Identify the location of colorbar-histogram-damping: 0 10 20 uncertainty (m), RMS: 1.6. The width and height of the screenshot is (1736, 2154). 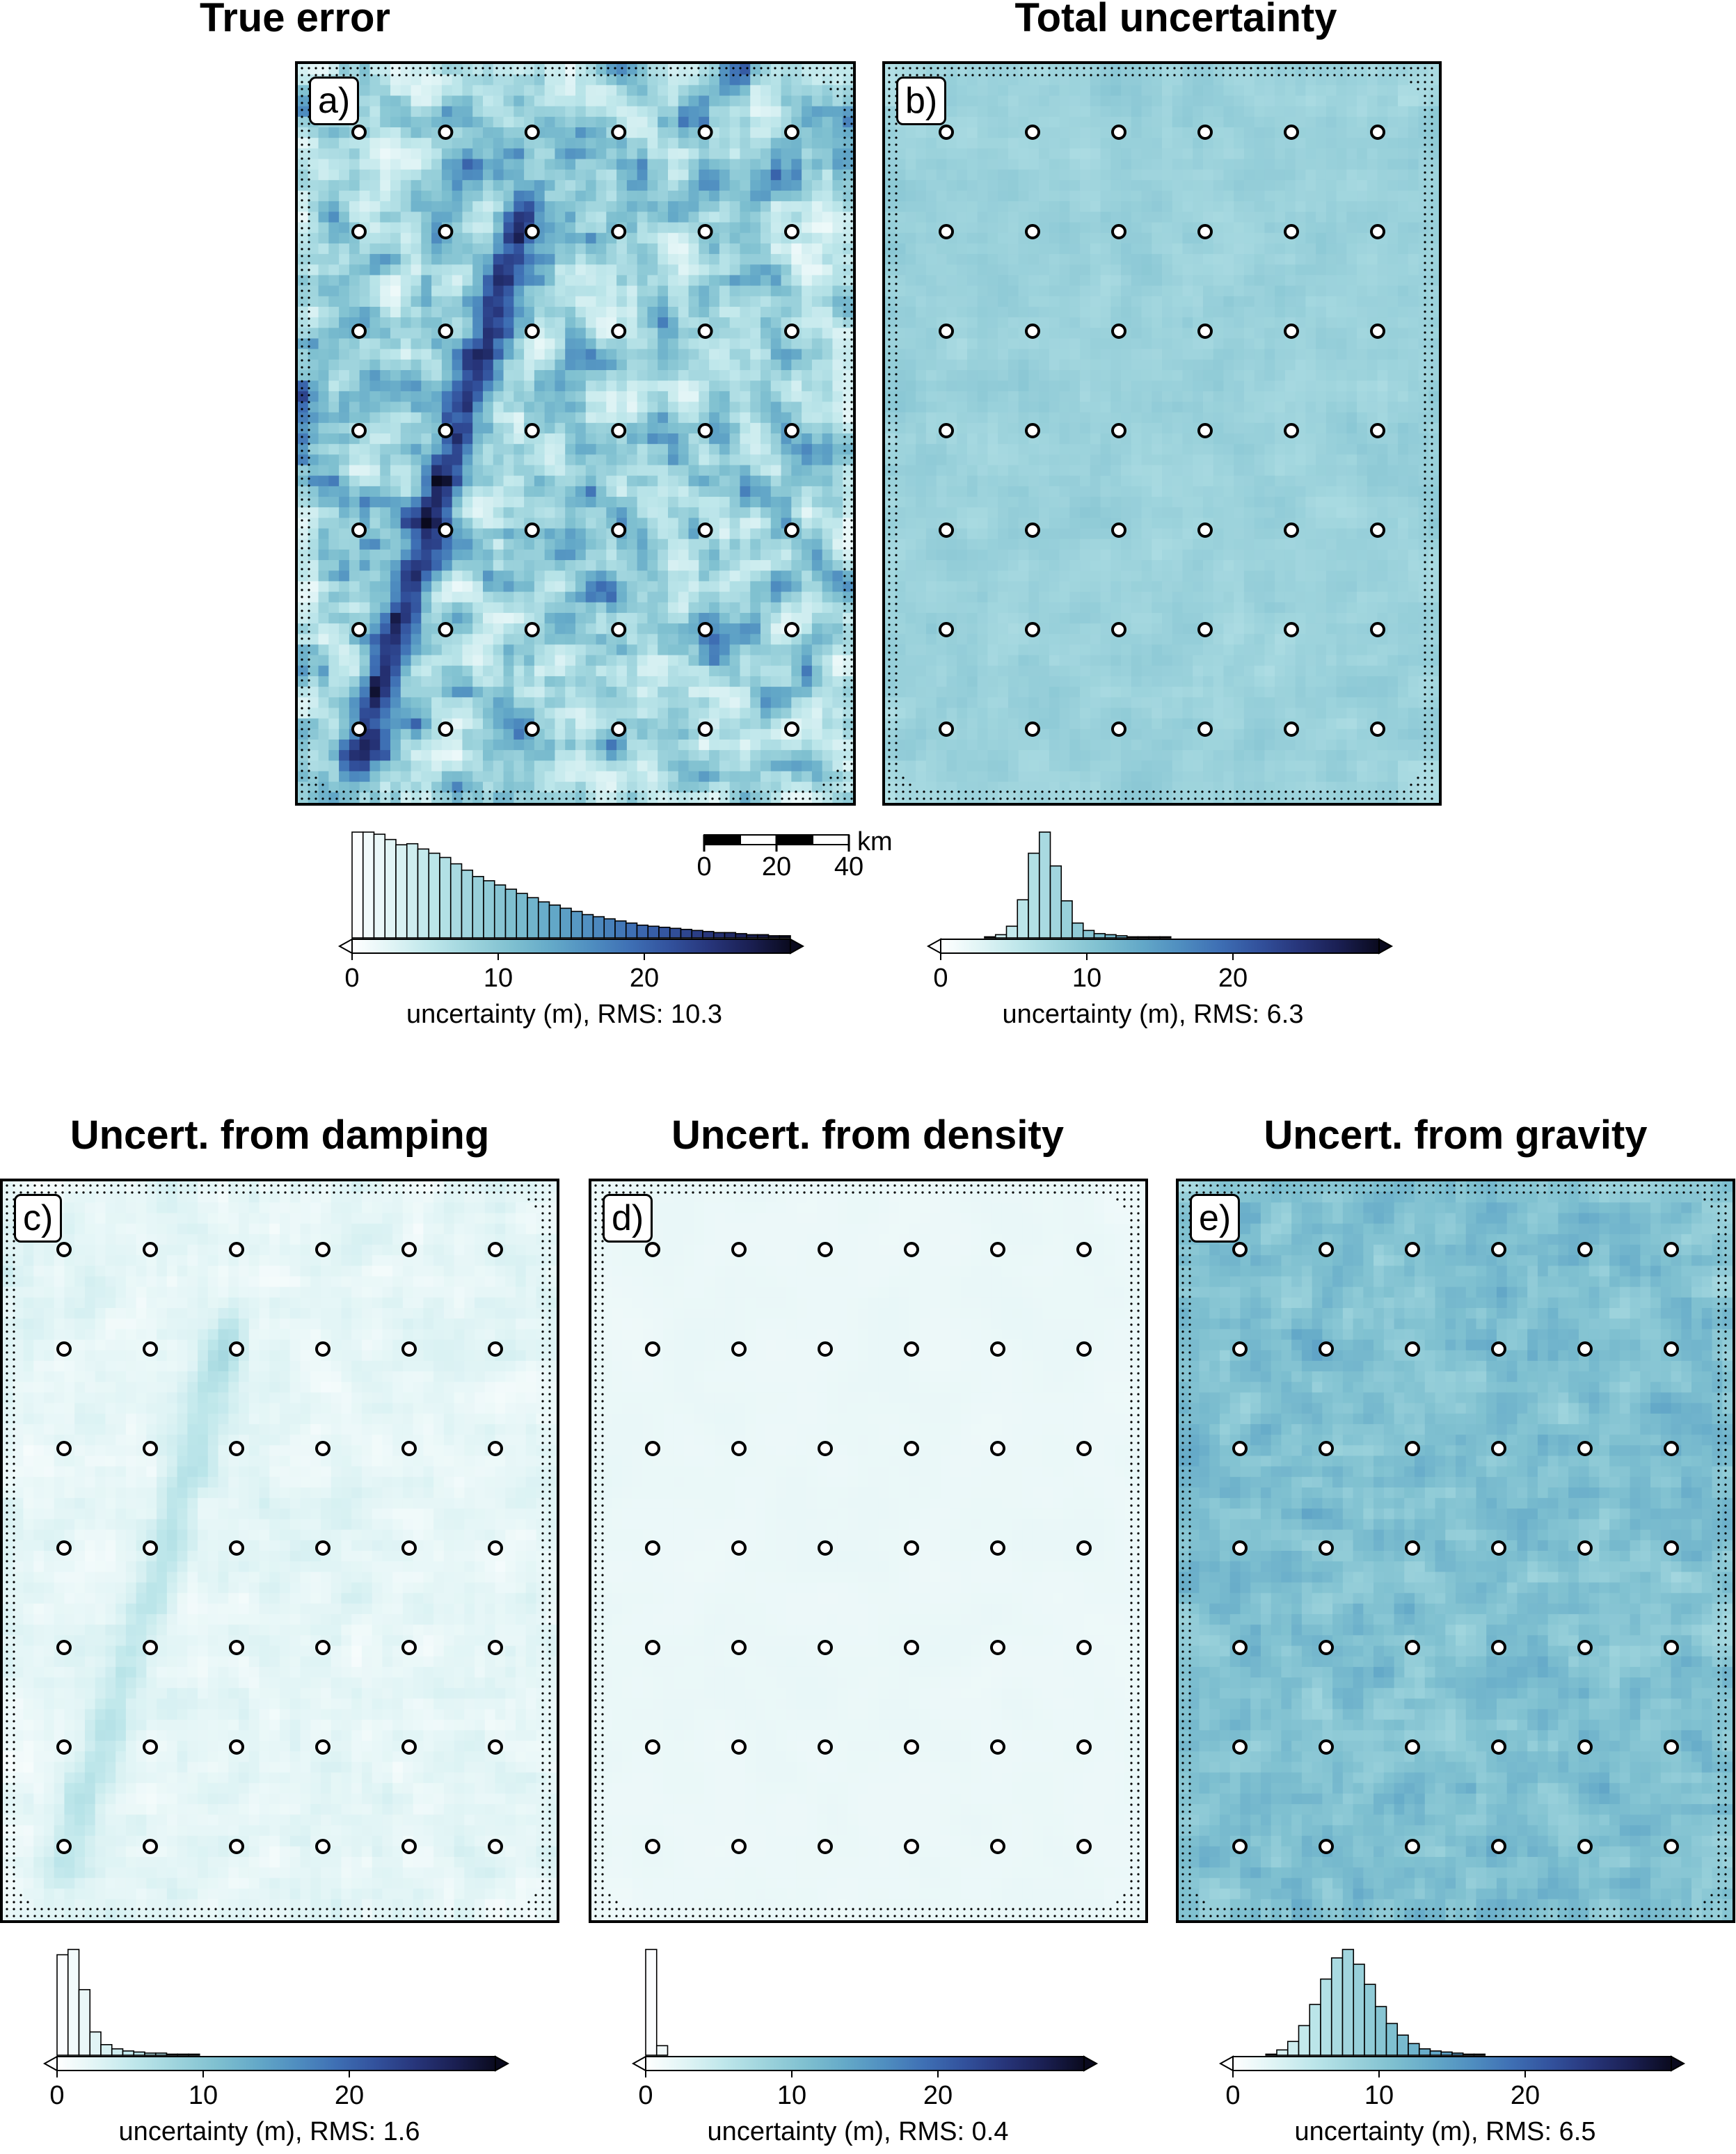
(276, 2047).